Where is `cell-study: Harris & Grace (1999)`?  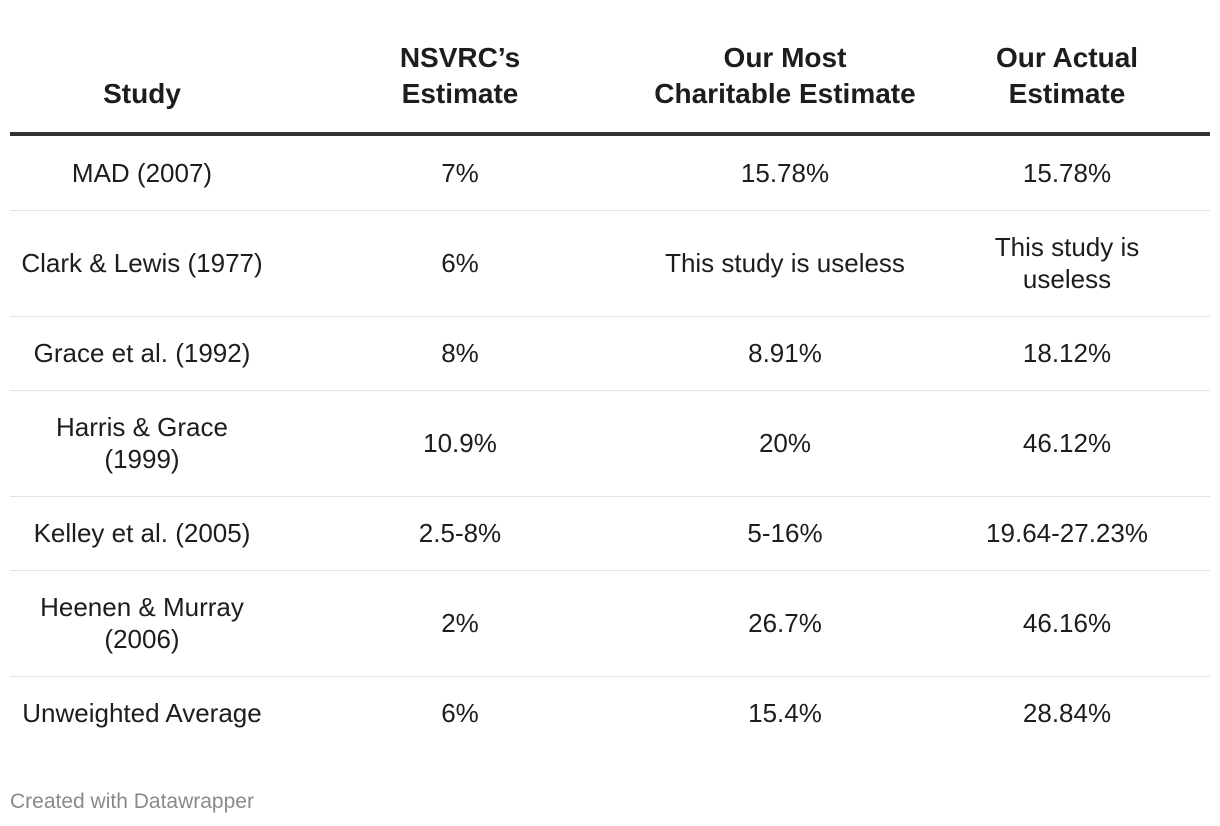
cell-study: Harris & Grace (1999) is located at coordinates (142, 443).